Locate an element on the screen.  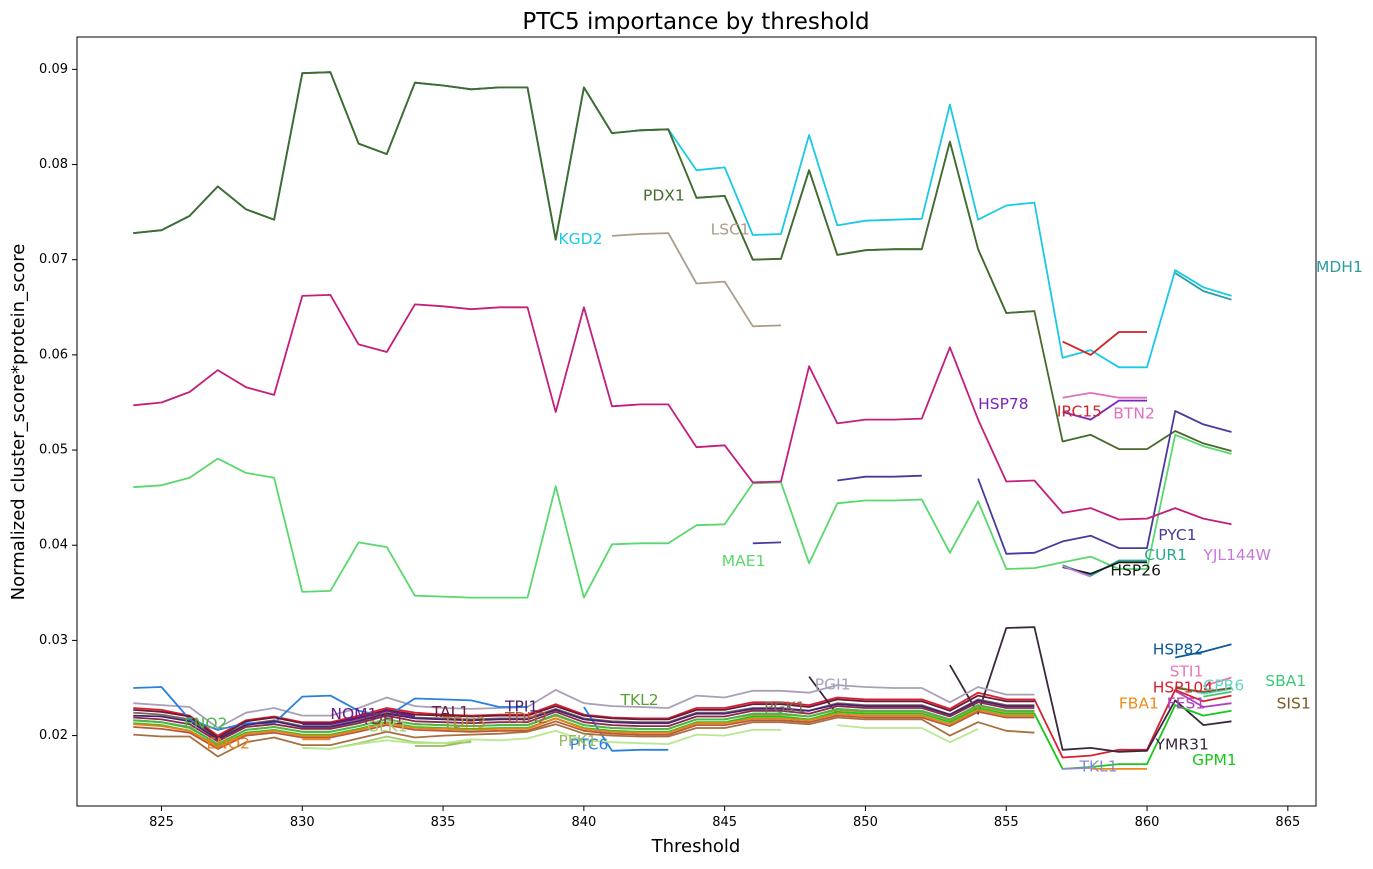
series-label-8: MAE1 is located at coordinates (744, 561).